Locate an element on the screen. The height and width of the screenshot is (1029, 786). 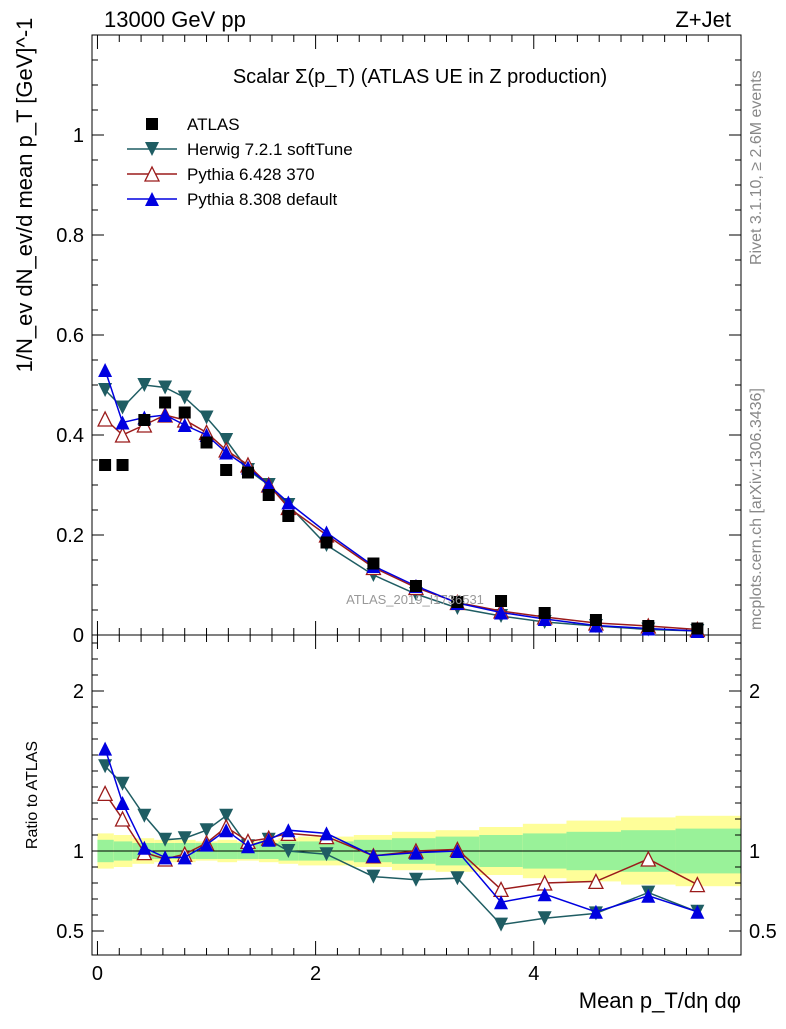
ratio-y-axis-label: Ratio to ATLAS is located at coordinates (32, 795).